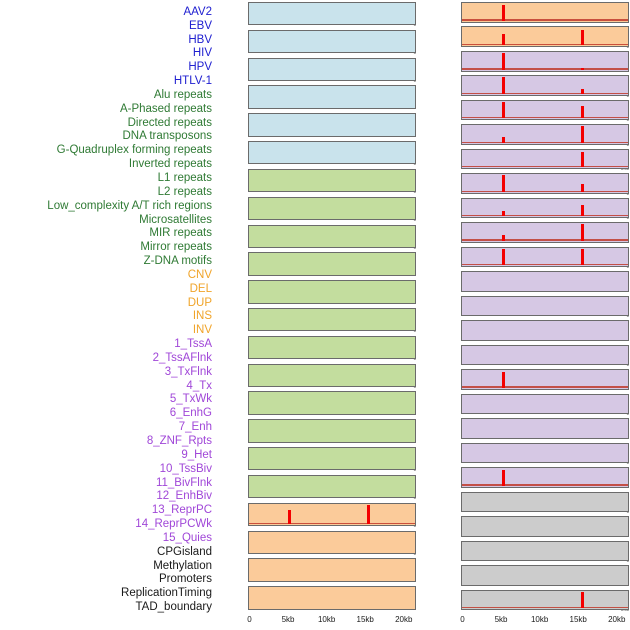 The image size is (630, 630). Describe the element at coordinates (182, 94) in the screenshot. I see `track-label-alu-repeats: Alu repeats` at that location.